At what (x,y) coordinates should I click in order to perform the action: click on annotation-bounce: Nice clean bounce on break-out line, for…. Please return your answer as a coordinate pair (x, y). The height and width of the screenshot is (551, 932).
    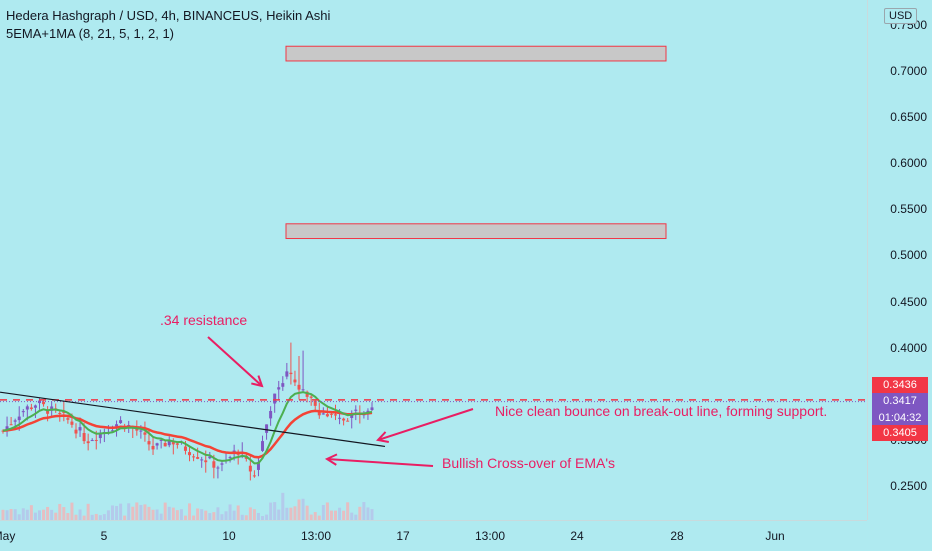
    Looking at the image, I should click on (661, 411).